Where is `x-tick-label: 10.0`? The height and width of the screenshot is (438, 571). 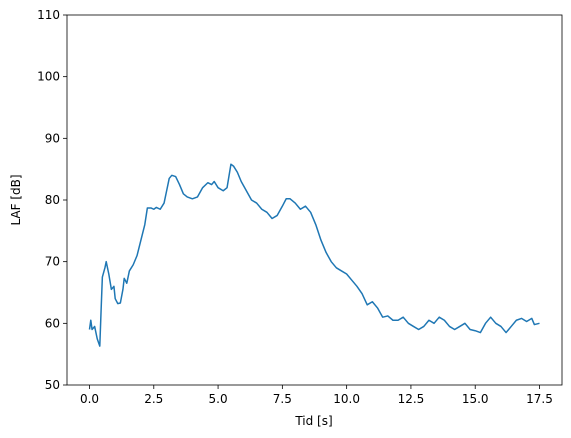
x-tick-label: 10.0 is located at coordinates (346, 399).